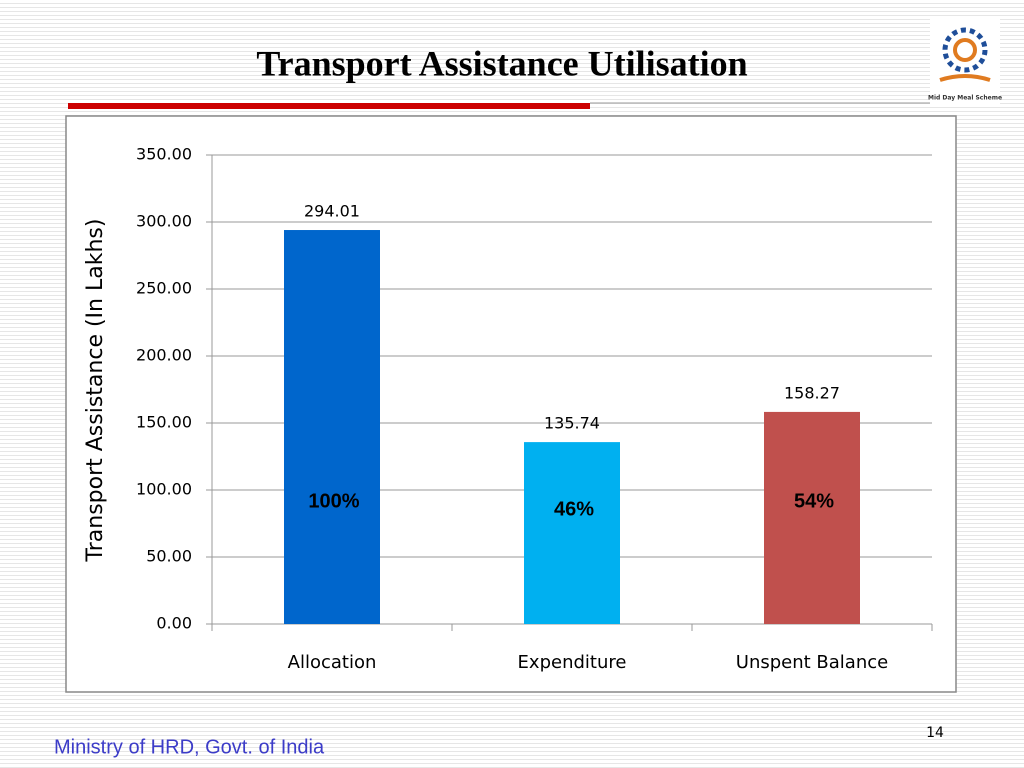  What do you see at coordinates (164, 355) in the screenshot?
I see `y-tick-label: 200.00` at bounding box center [164, 355].